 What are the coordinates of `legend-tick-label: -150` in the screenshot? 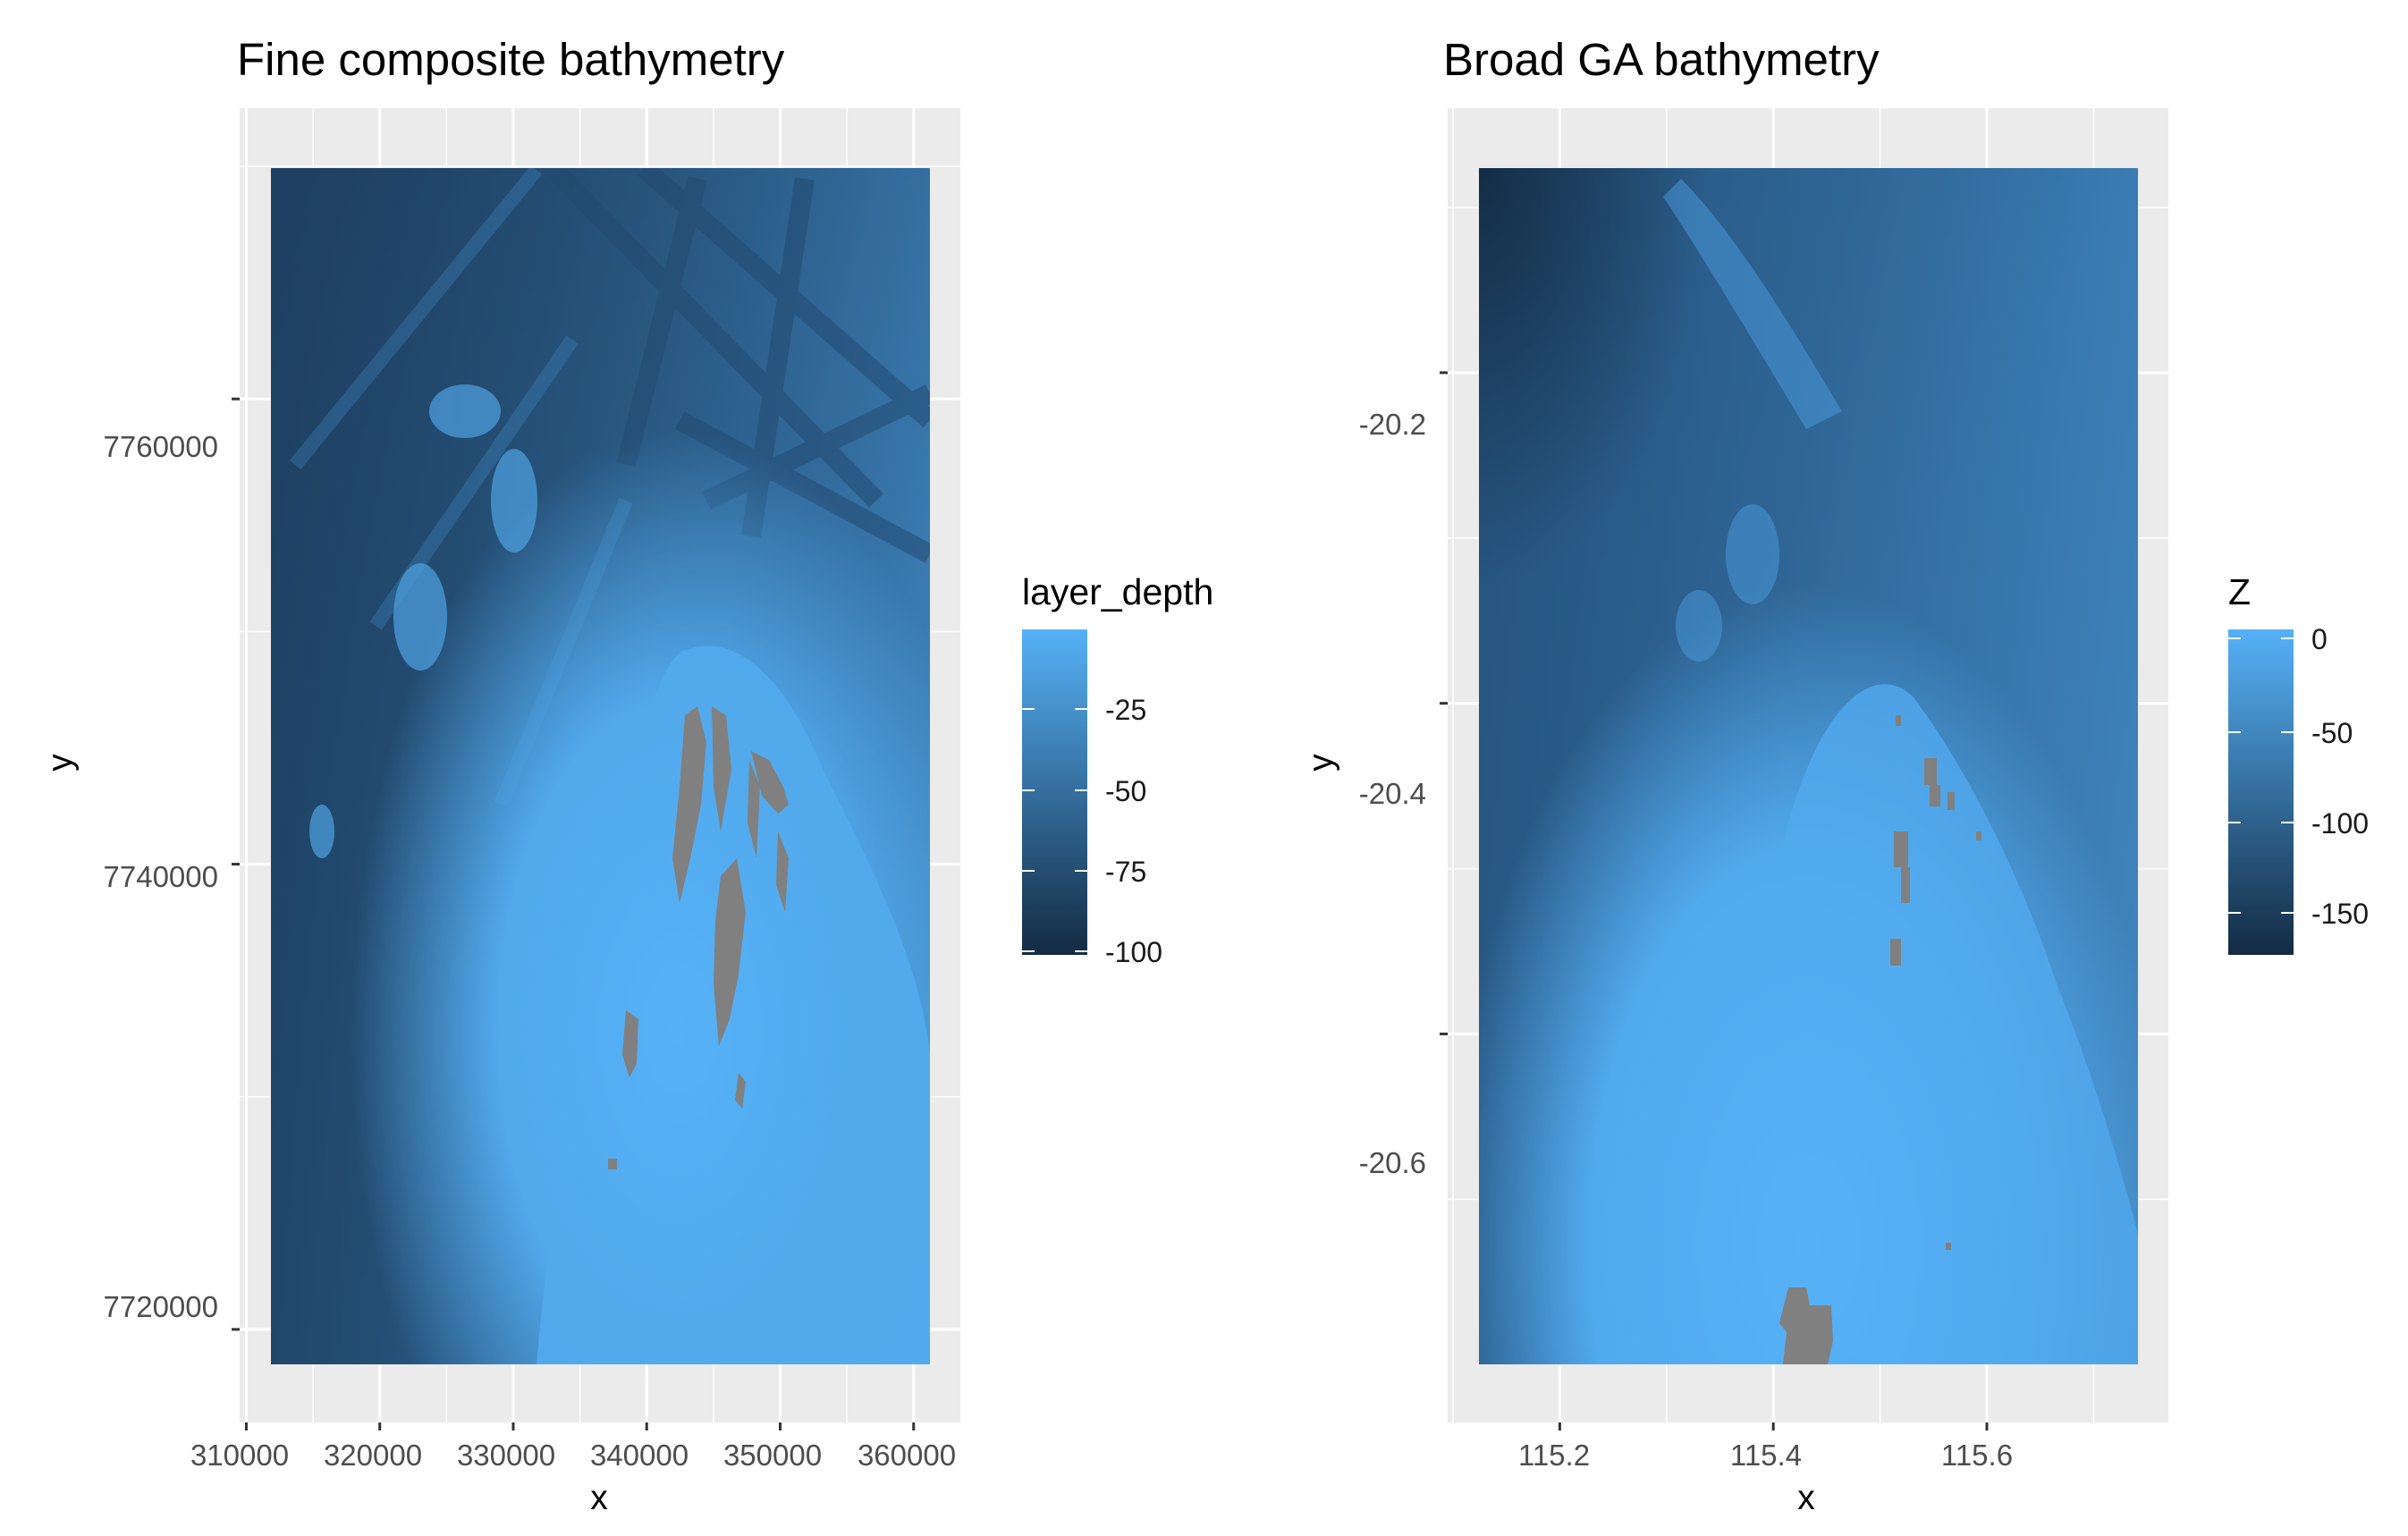 It's located at (2340, 914).